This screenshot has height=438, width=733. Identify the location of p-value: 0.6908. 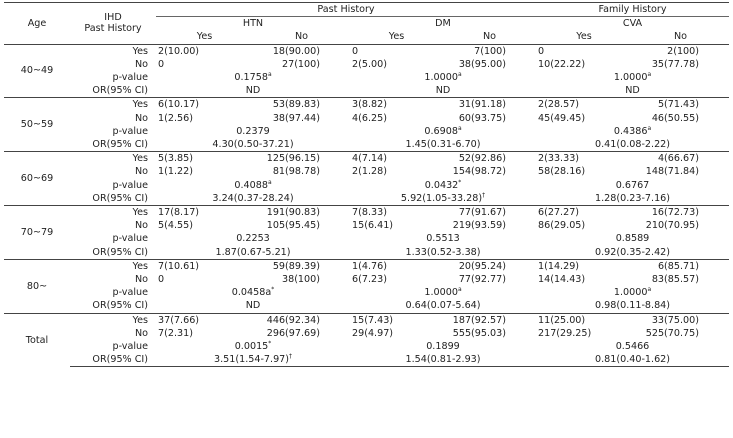
(441, 131).